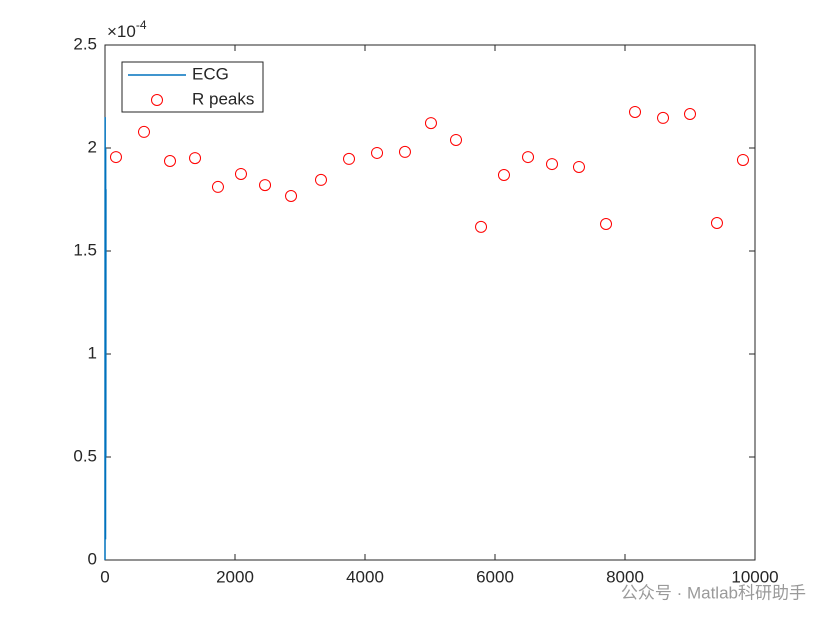  What do you see at coordinates (92, 352) in the screenshot?
I see `y-tick-label: 1` at bounding box center [92, 352].